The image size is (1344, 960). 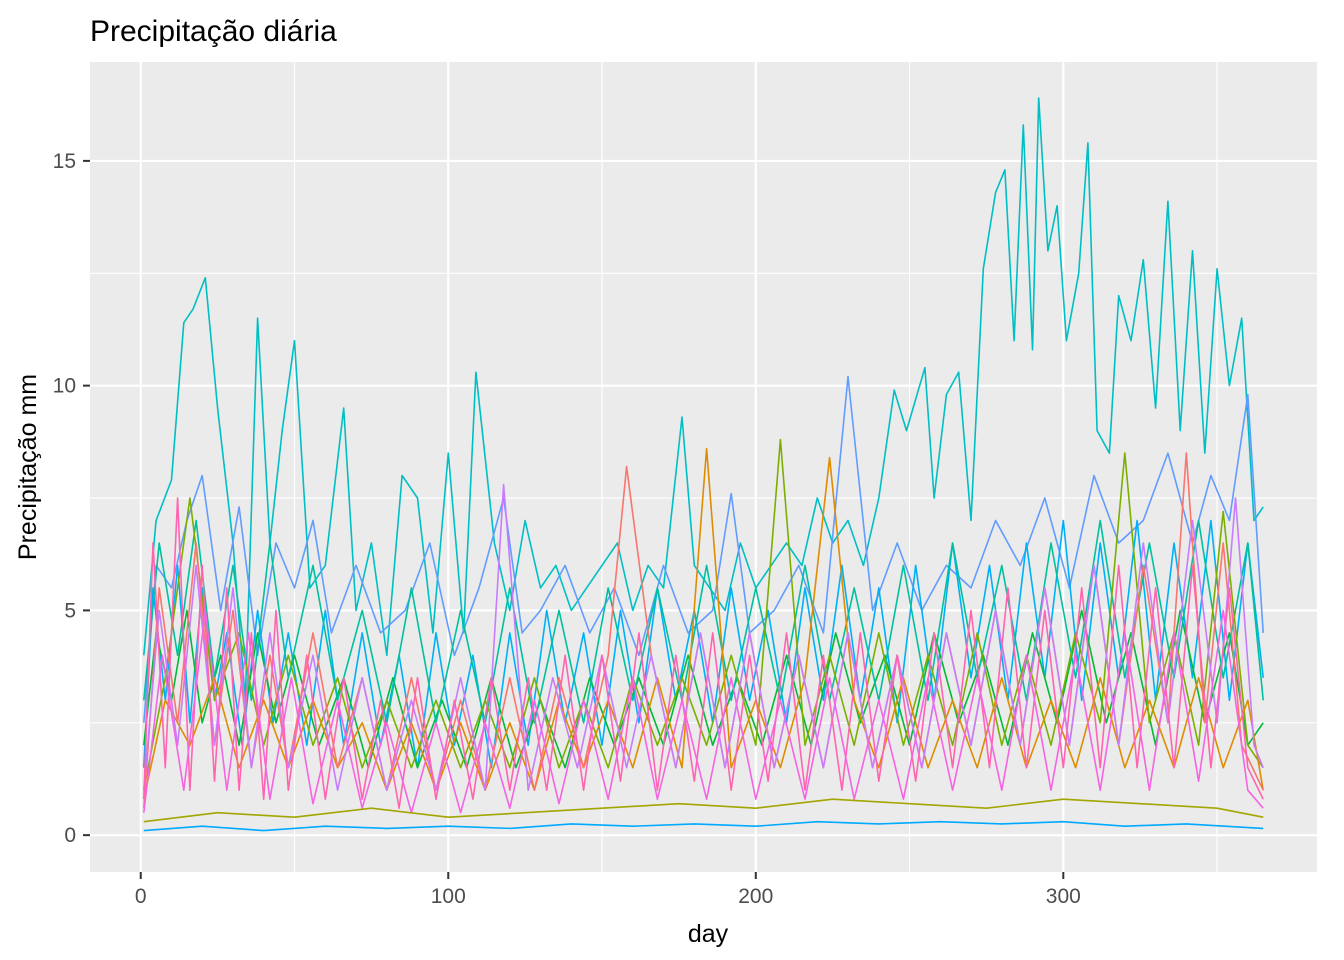 What do you see at coordinates (141, 896) in the screenshot?
I see `x-tick-label-0: 0` at bounding box center [141, 896].